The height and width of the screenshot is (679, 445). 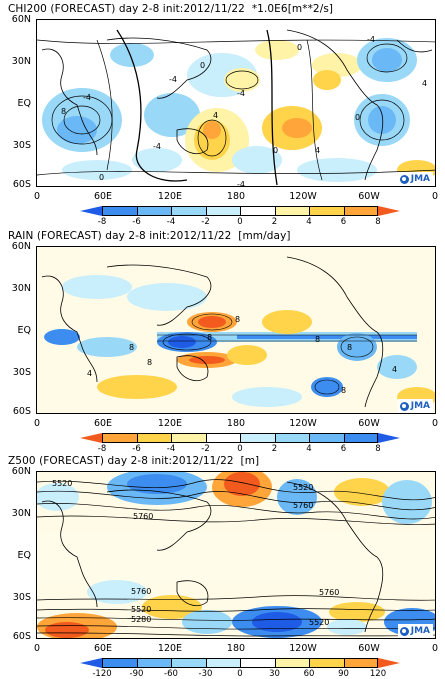 I want to click on lat-label: EQ, so click(x=24, y=555).